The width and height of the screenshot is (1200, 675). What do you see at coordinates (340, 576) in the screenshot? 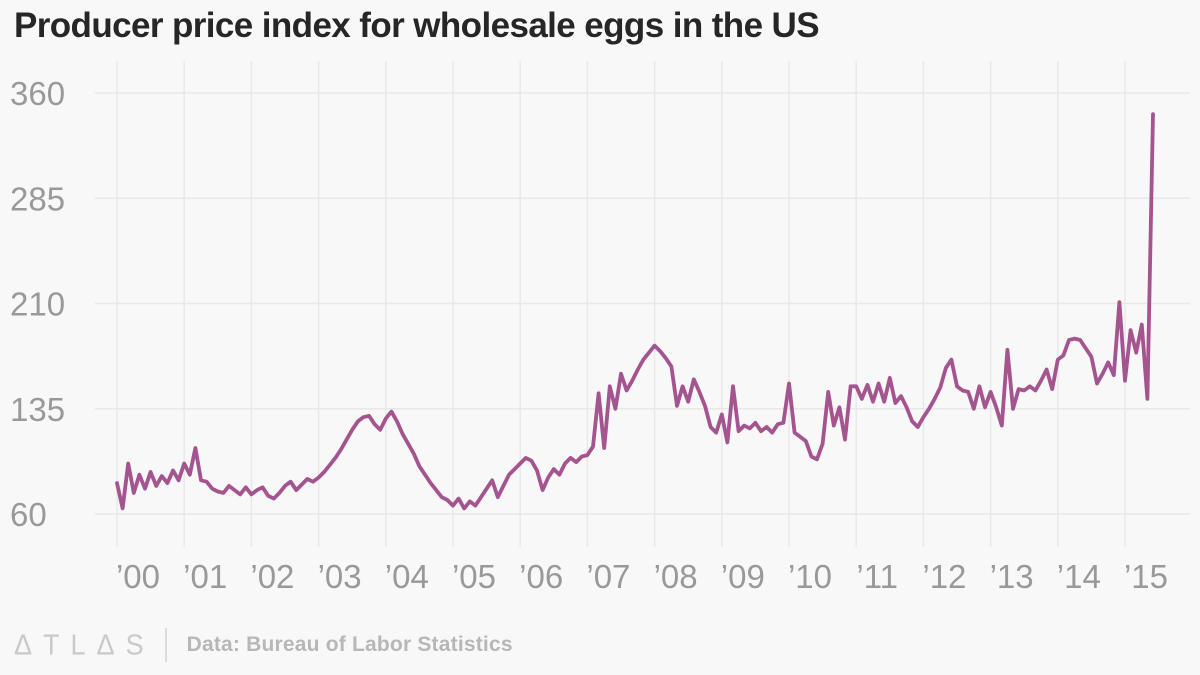
I see `x-axis-tick-label: ’03` at bounding box center [340, 576].